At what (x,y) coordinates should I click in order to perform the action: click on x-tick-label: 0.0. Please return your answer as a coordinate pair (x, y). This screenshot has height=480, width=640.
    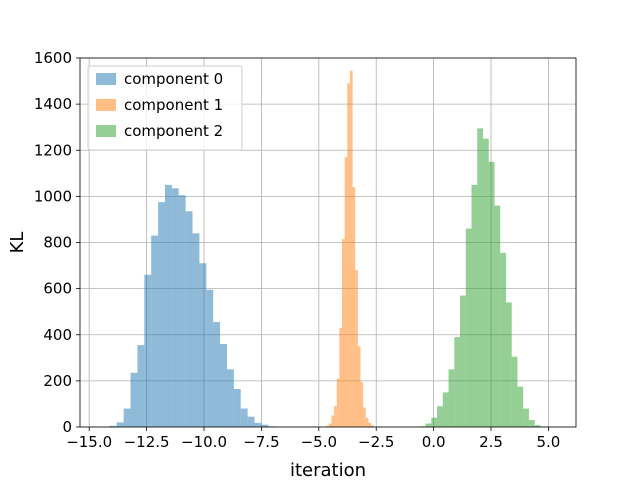
    Looking at the image, I should click on (434, 442).